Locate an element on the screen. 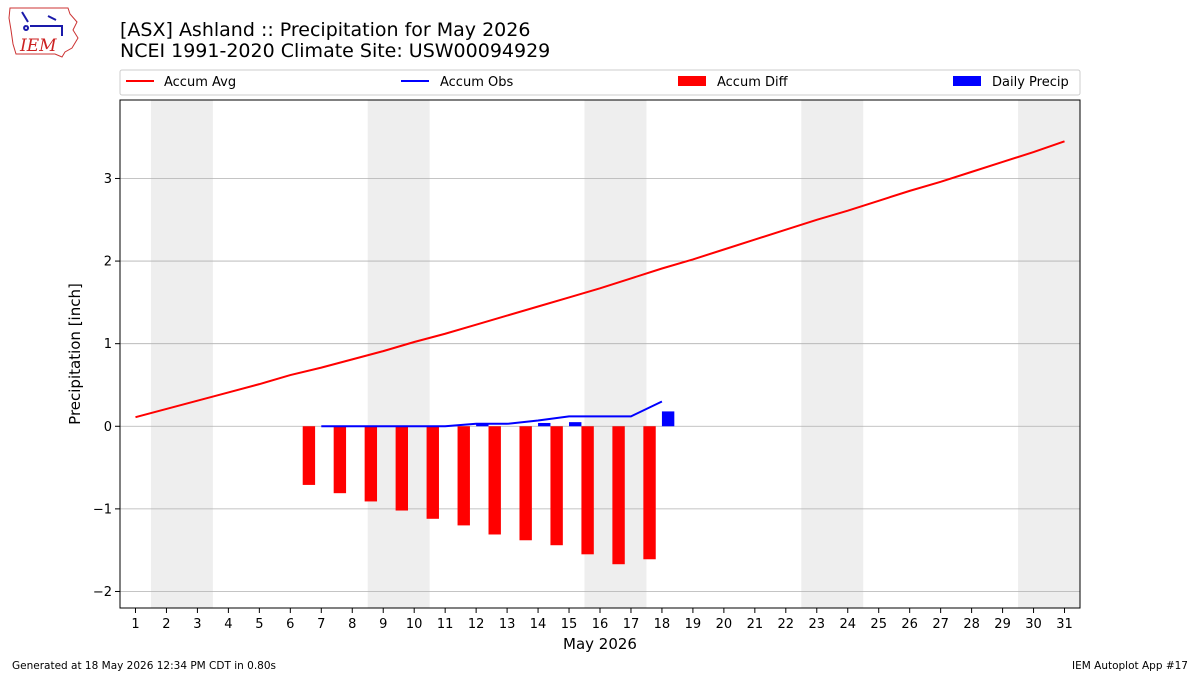 The width and height of the screenshot is (1200, 675). x-tick-label-23: 23 is located at coordinates (817, 624).